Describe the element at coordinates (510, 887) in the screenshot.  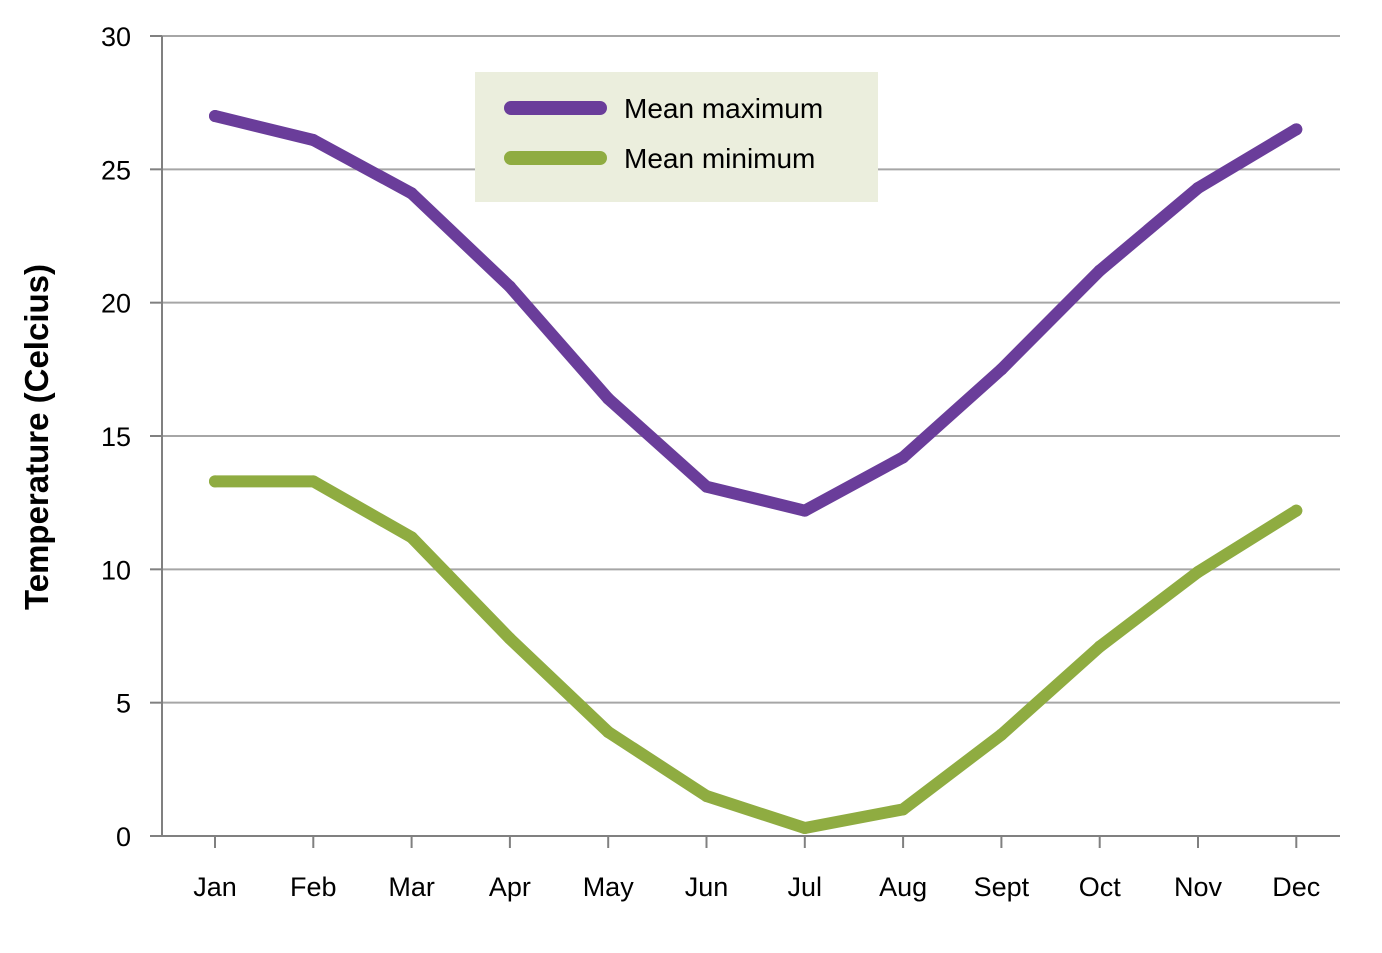
I see `x-tick-label-apr: Apr` at that location.